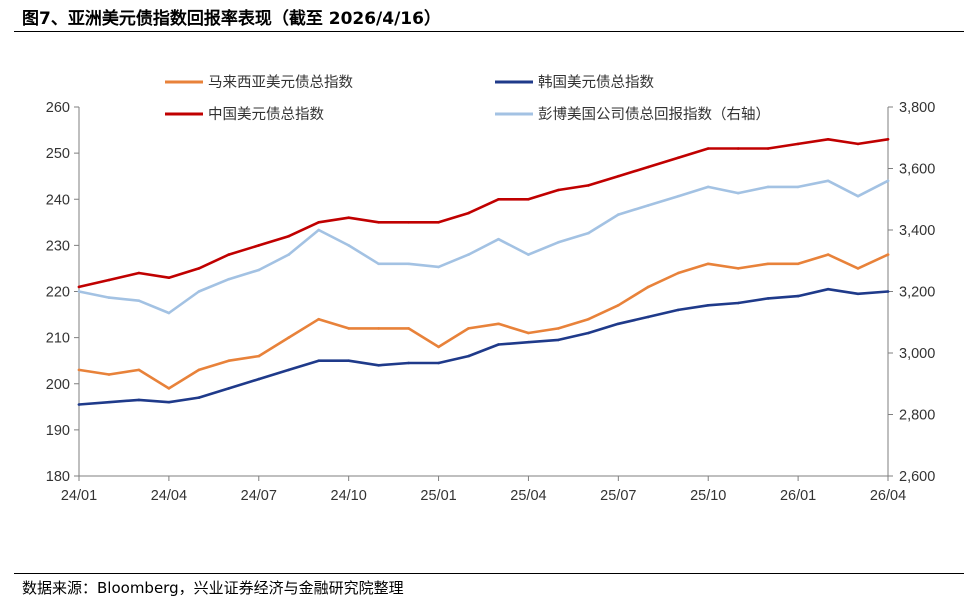 This screenshot has width=977, height=599. I want to click on x-tick-label: 25/04, so click(528, 496).